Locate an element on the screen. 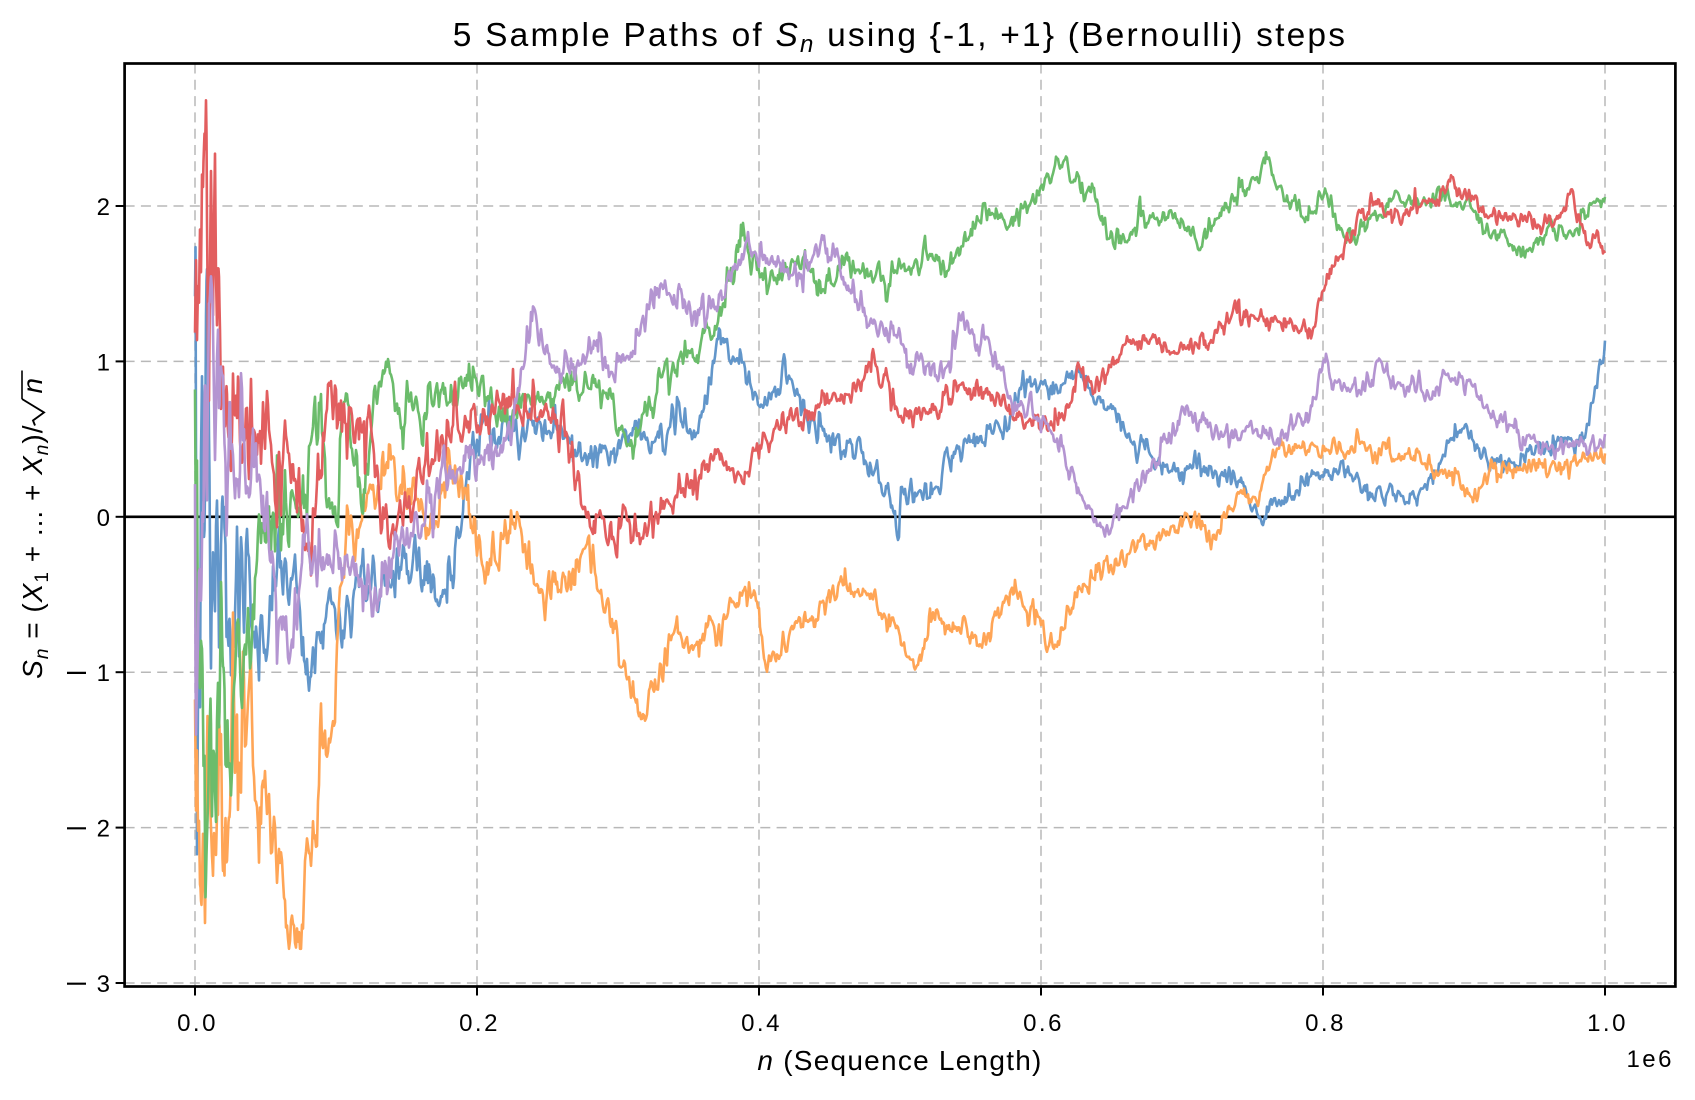 The height and width of the screenshot is (1100, 1695). svg-text: n (Sequence Length) is located at coordinates (899, 1060).